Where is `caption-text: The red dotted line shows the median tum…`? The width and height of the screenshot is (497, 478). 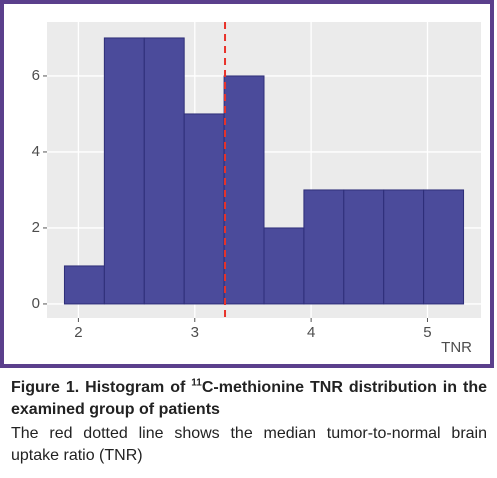 caption-text: The red dotted line shows the median tum… is located at coordinates (249, 444).